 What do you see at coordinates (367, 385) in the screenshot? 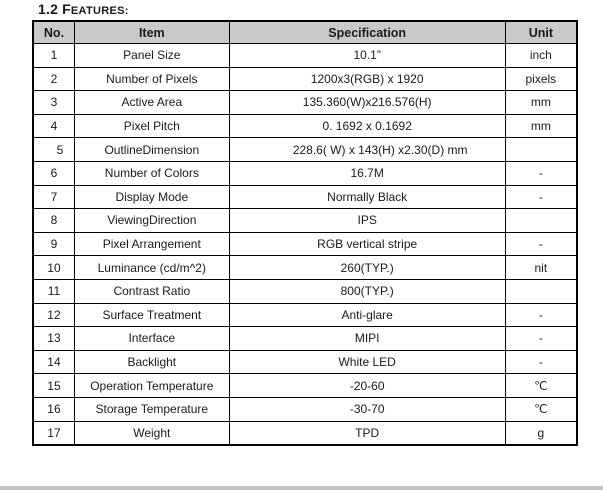
I see `cell-spec: -20-60` at bounding box center [367, 385].